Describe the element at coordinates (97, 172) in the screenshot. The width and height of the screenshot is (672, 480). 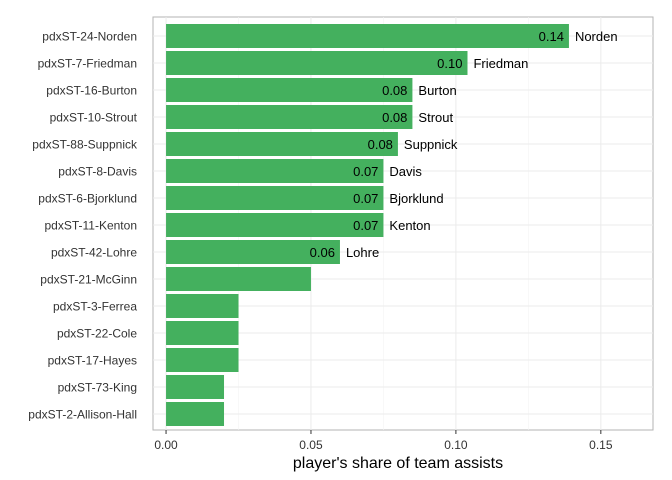
I see `category-label: pdxST-8-Davis` at that location.